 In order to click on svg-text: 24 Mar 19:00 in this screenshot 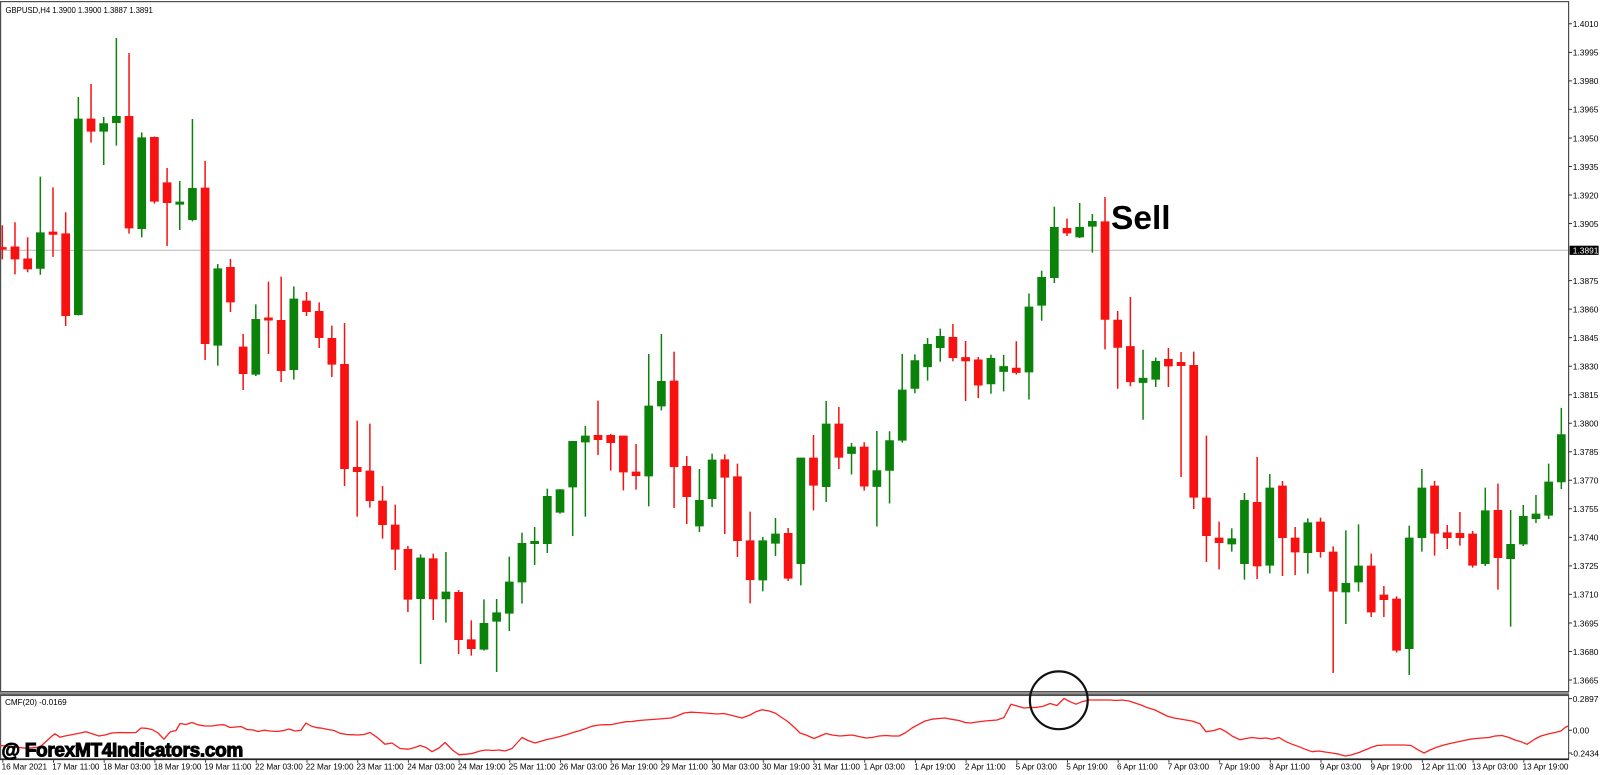, I will do `click(482, 766)`.